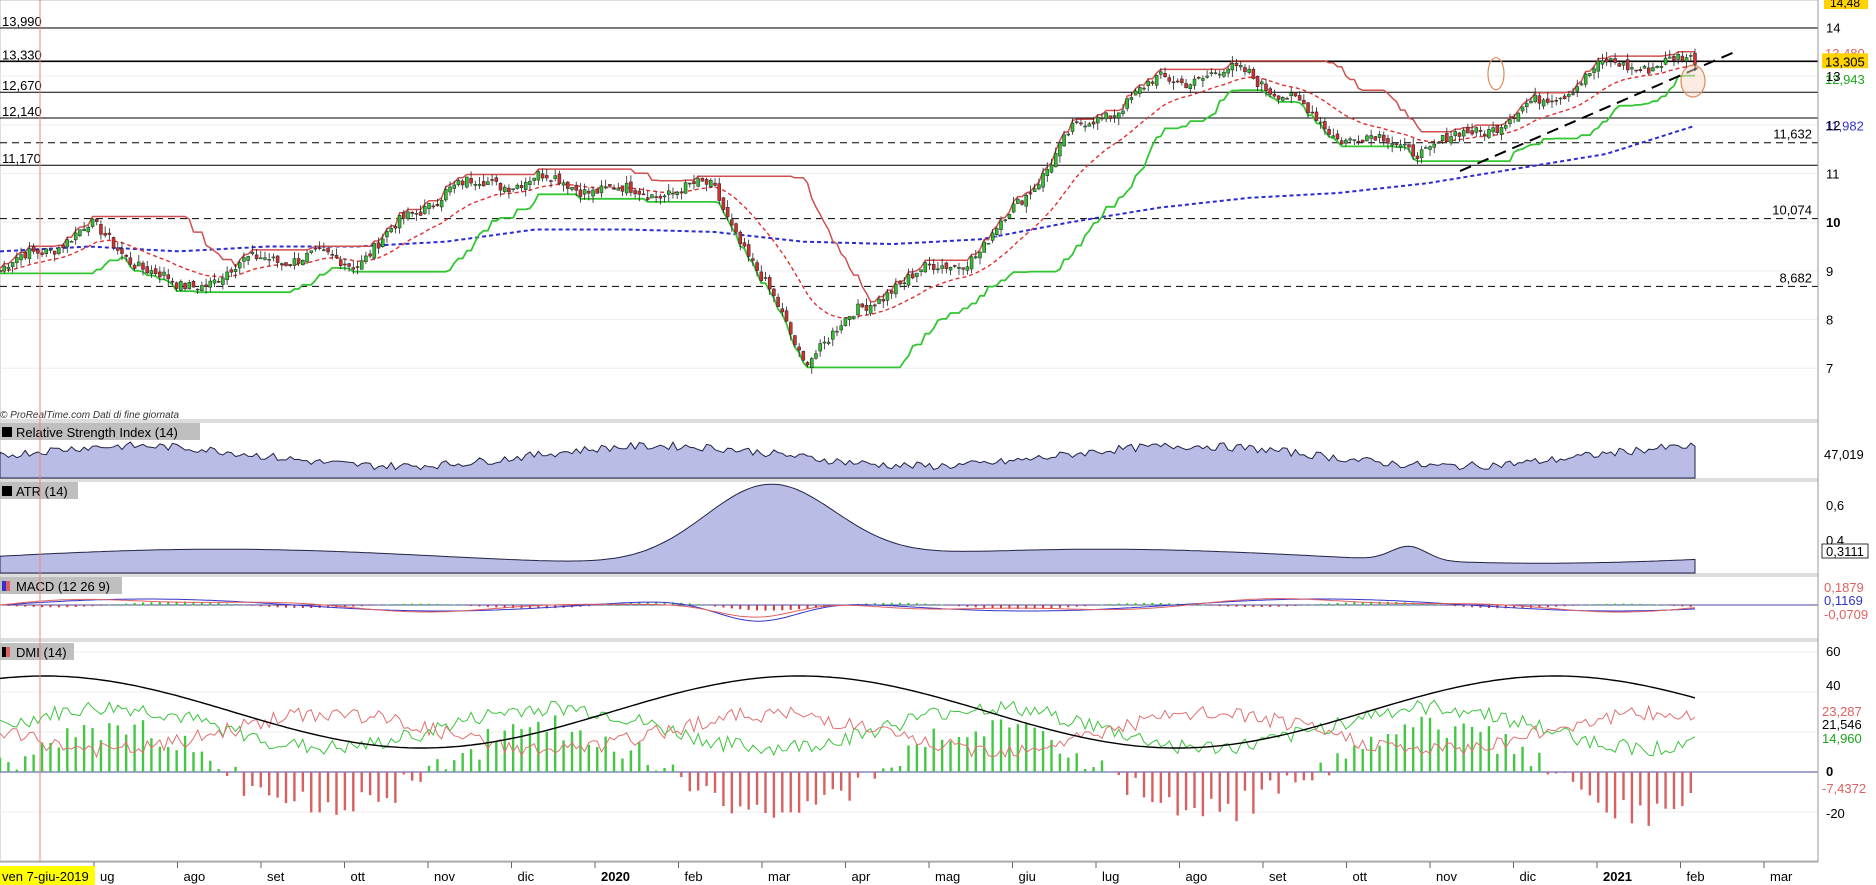  Describe the element at coordinates (1795, 277) in the screenshot. I see `dashed-level-label: 8,682` at that location.